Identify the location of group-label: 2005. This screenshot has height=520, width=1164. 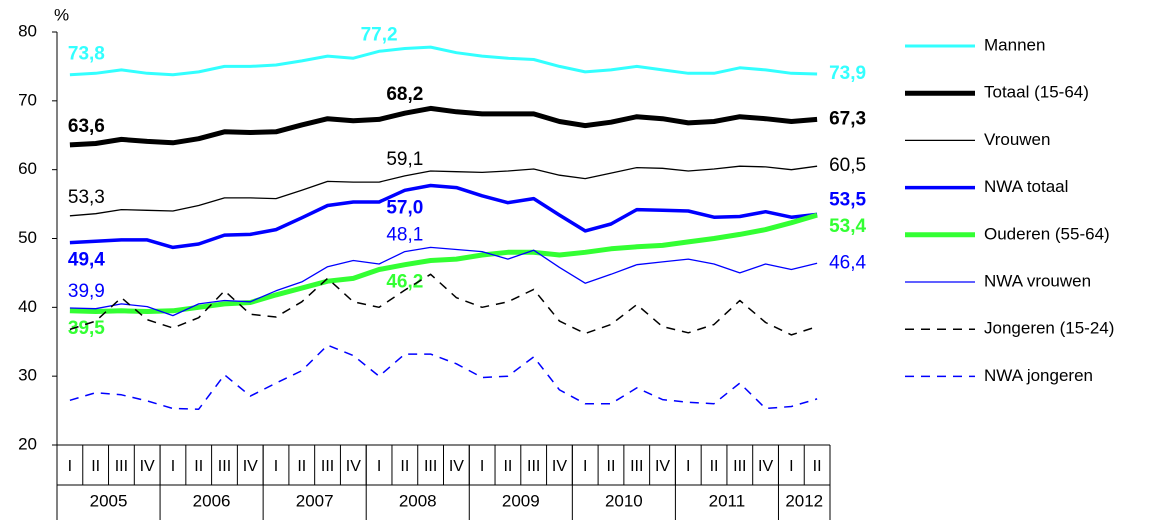
(109, 500).